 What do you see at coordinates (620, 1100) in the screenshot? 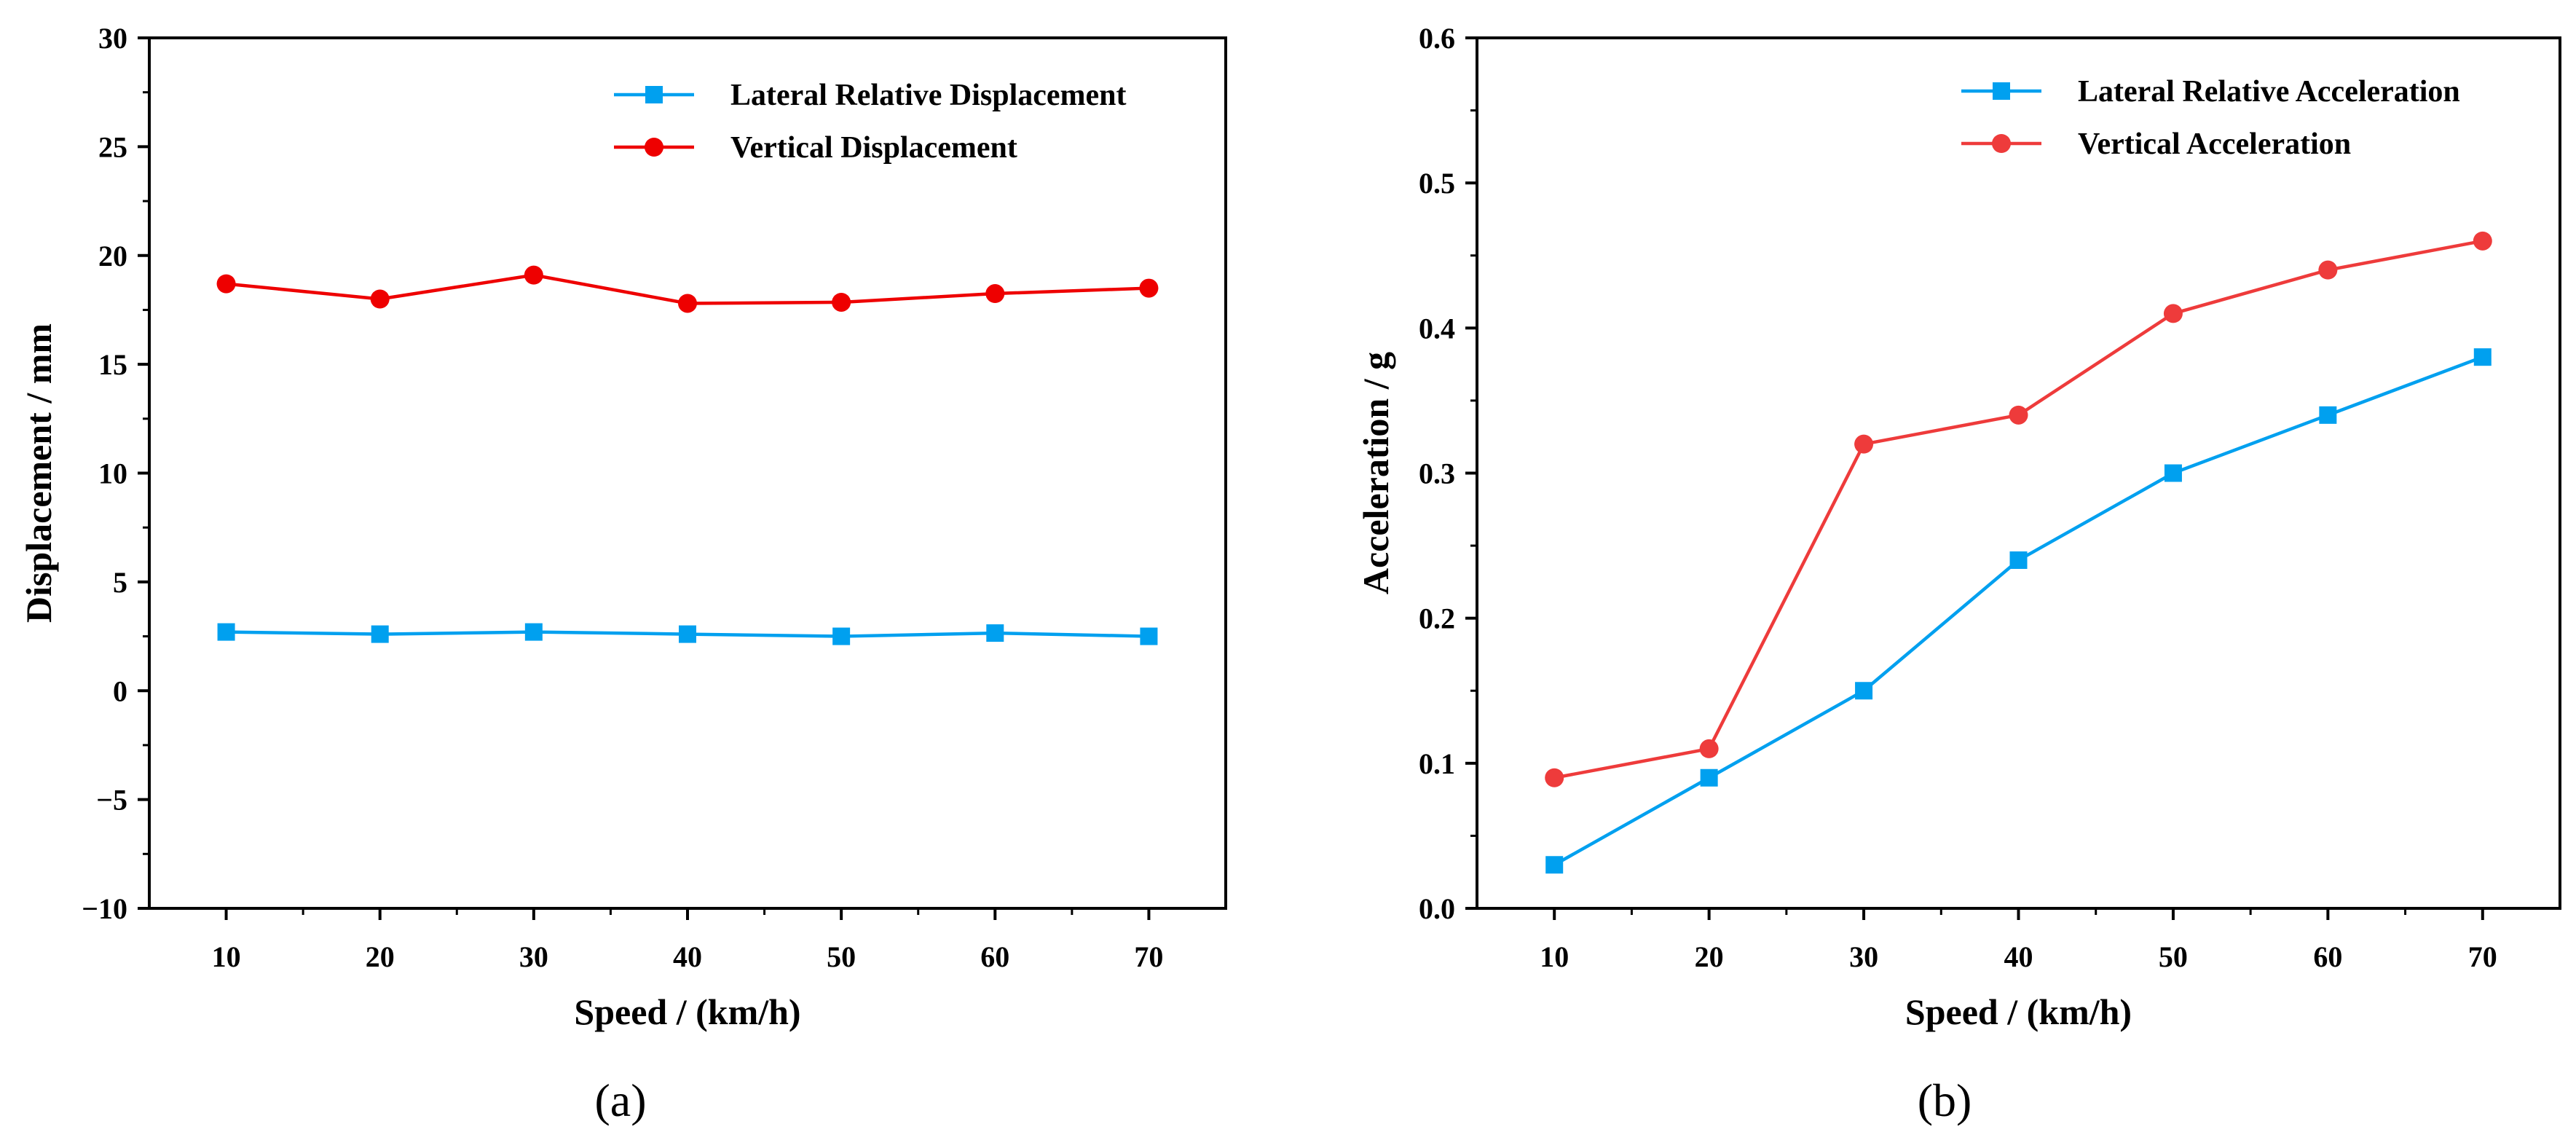
I see `panel-label: (a)` at bounding box center [620, 1100].